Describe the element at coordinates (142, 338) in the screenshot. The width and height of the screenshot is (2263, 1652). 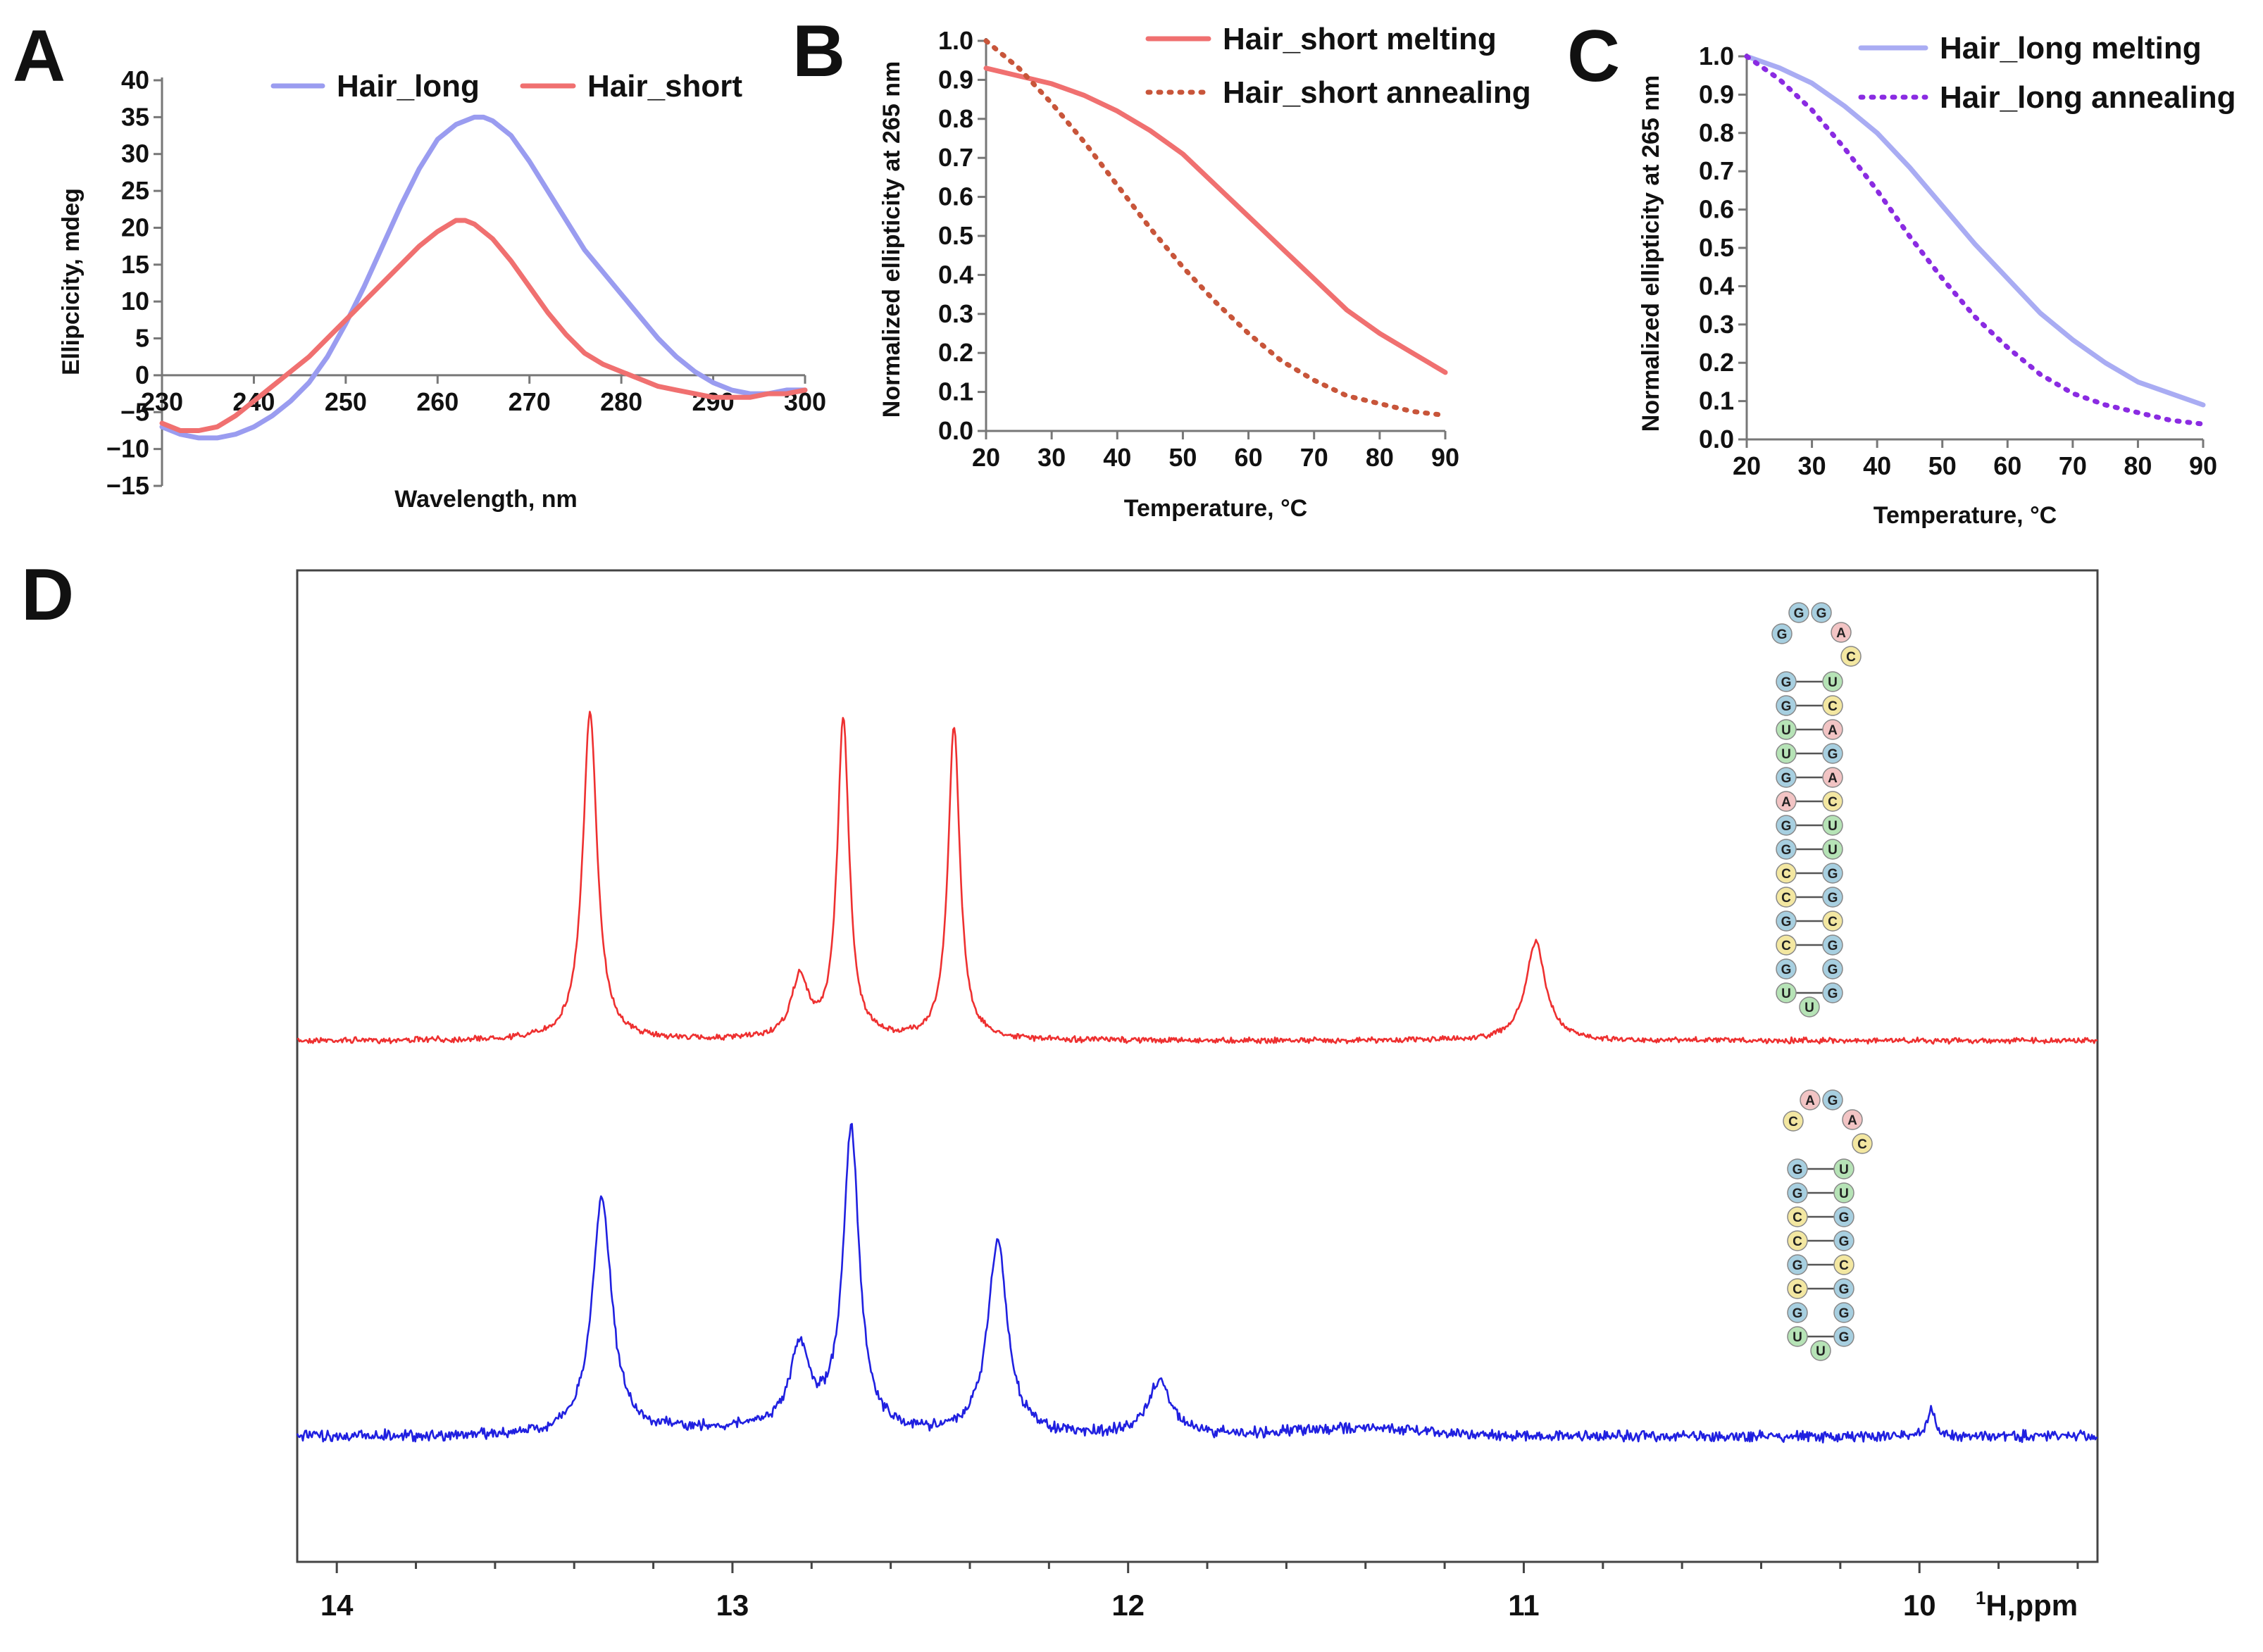
I see `y-tick-label: 5` at that location.